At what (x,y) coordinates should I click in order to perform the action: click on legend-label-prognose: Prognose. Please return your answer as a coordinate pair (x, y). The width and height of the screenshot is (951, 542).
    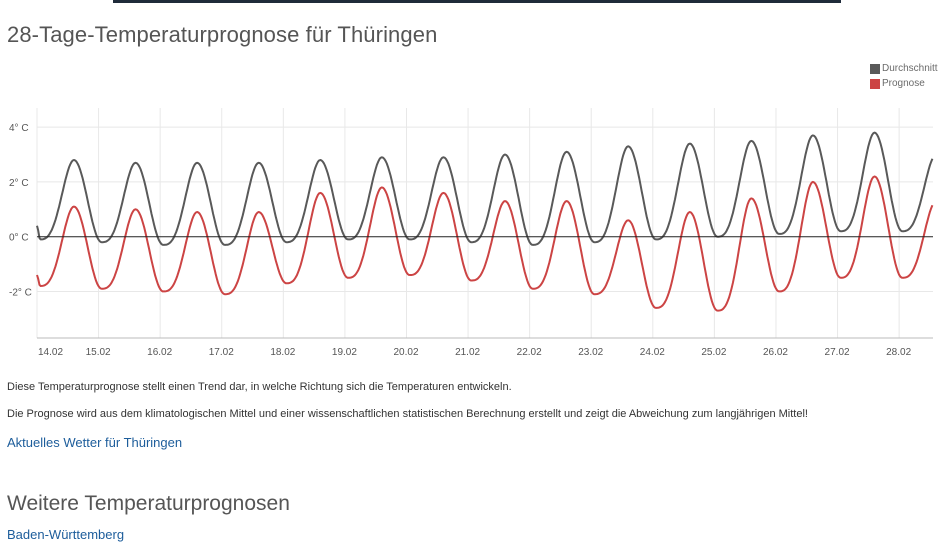
    Looking at the image, I should click on (903, 83).